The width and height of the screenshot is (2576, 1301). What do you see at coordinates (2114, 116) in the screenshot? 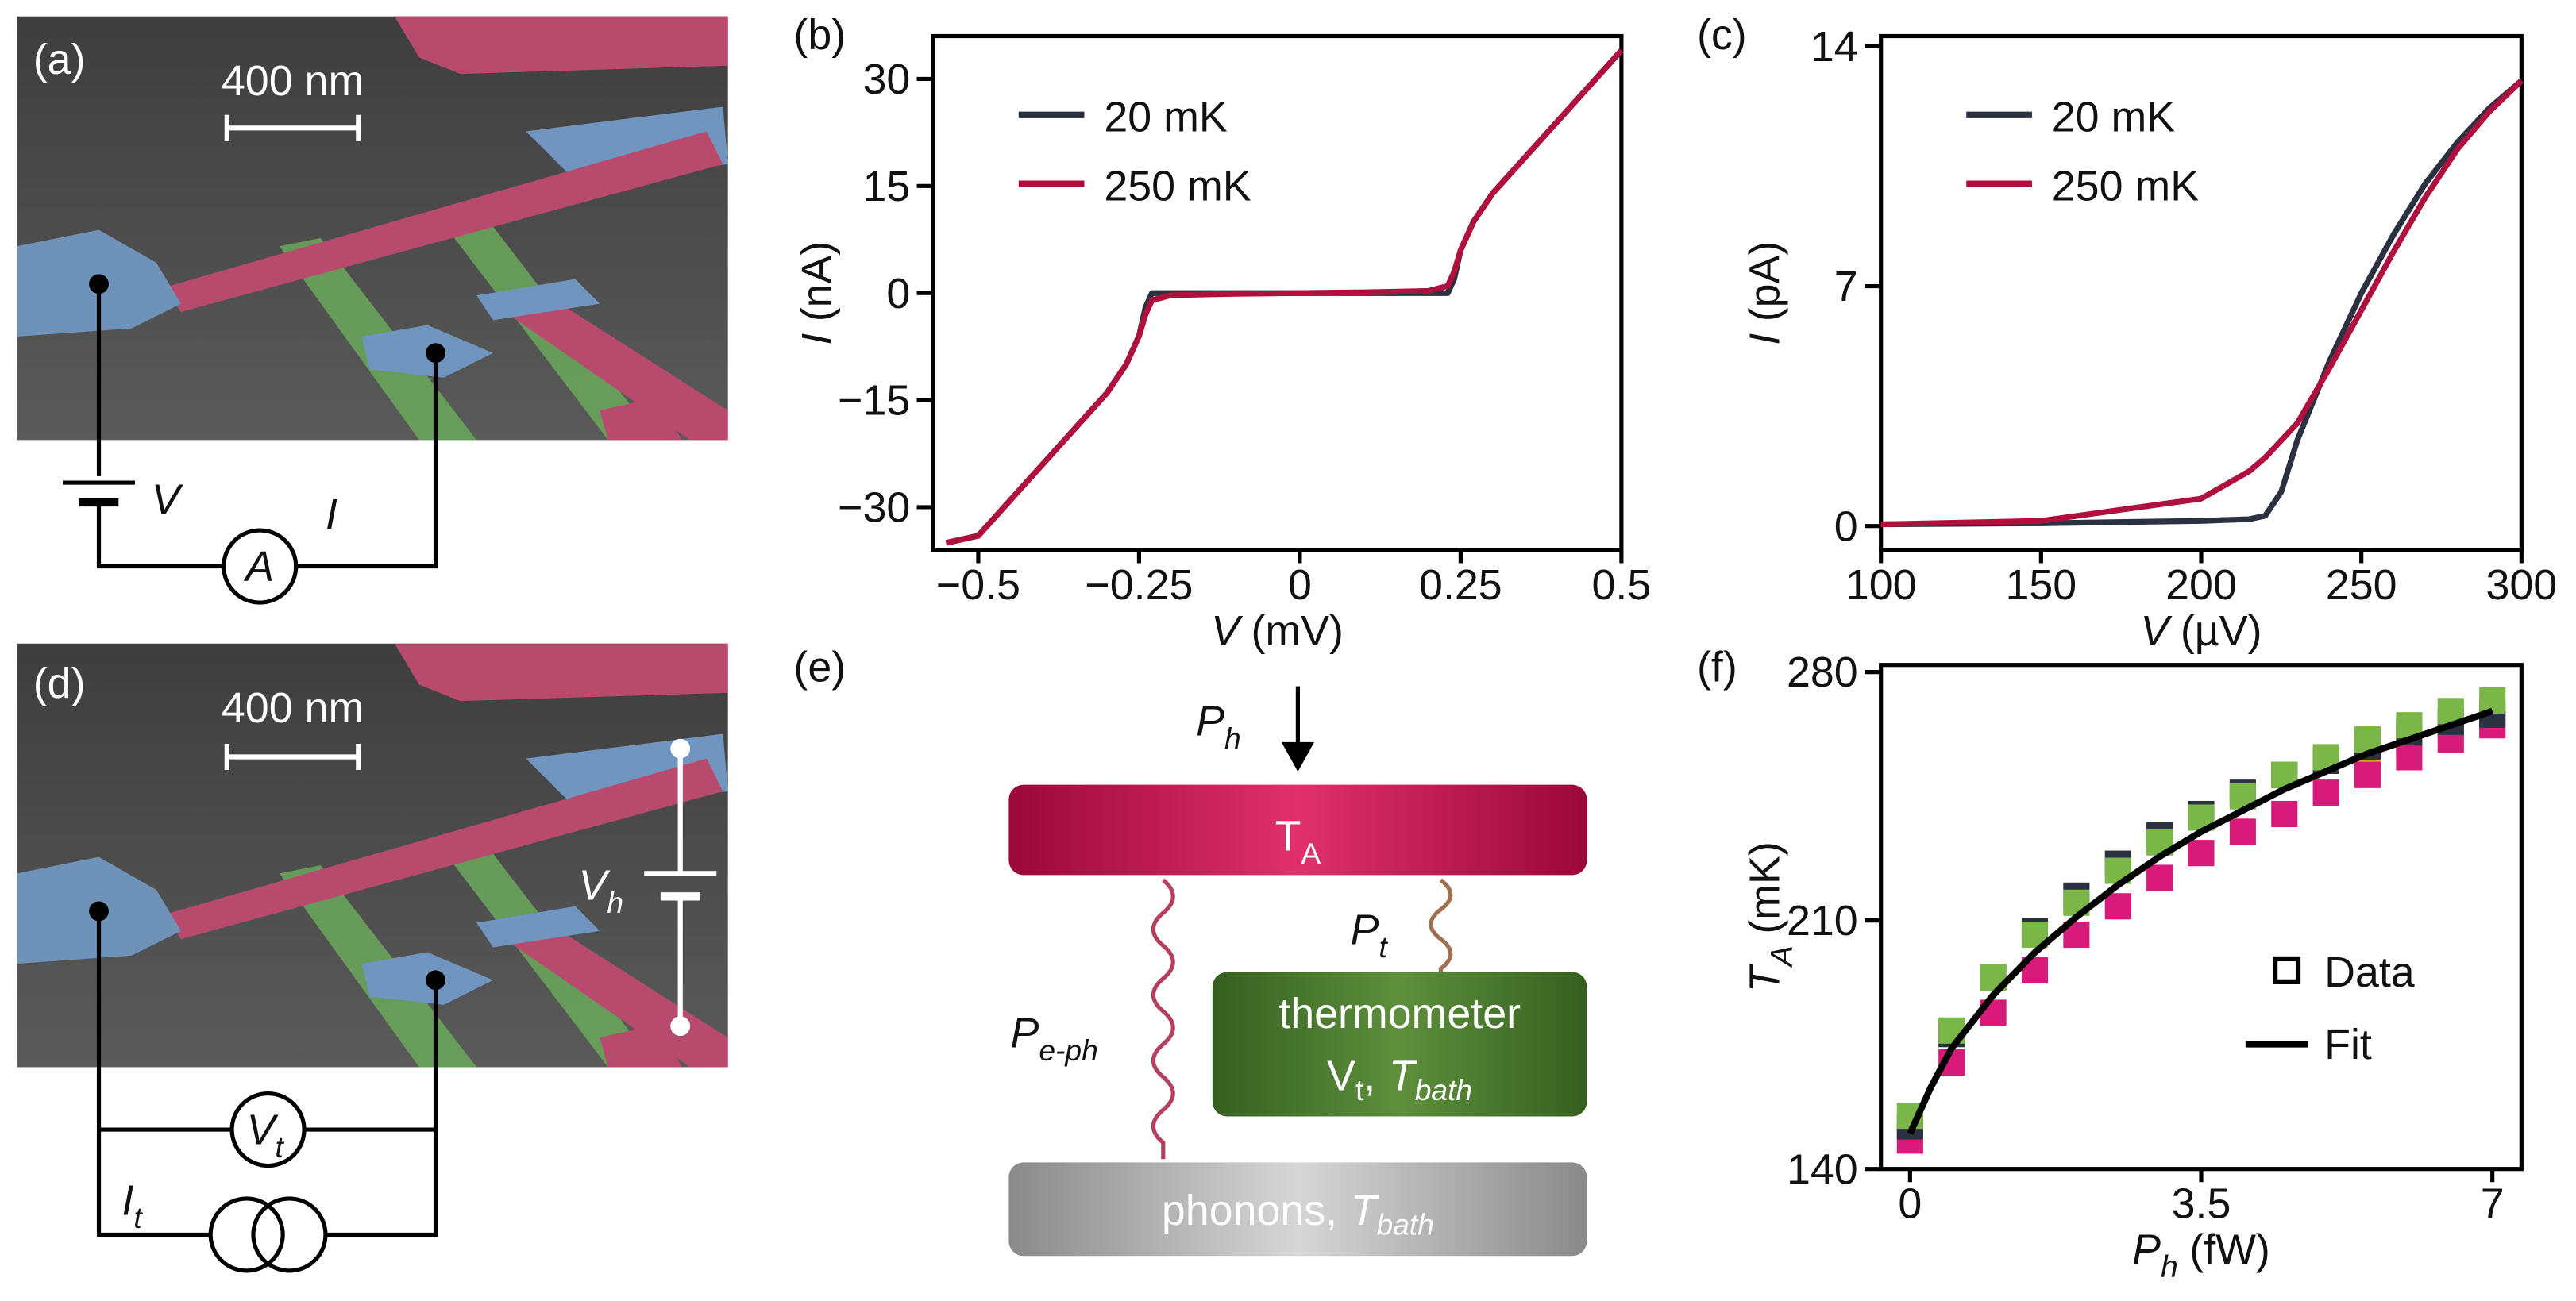
I see `legend-label: 20 mK` at bounding box center [2114, 116].